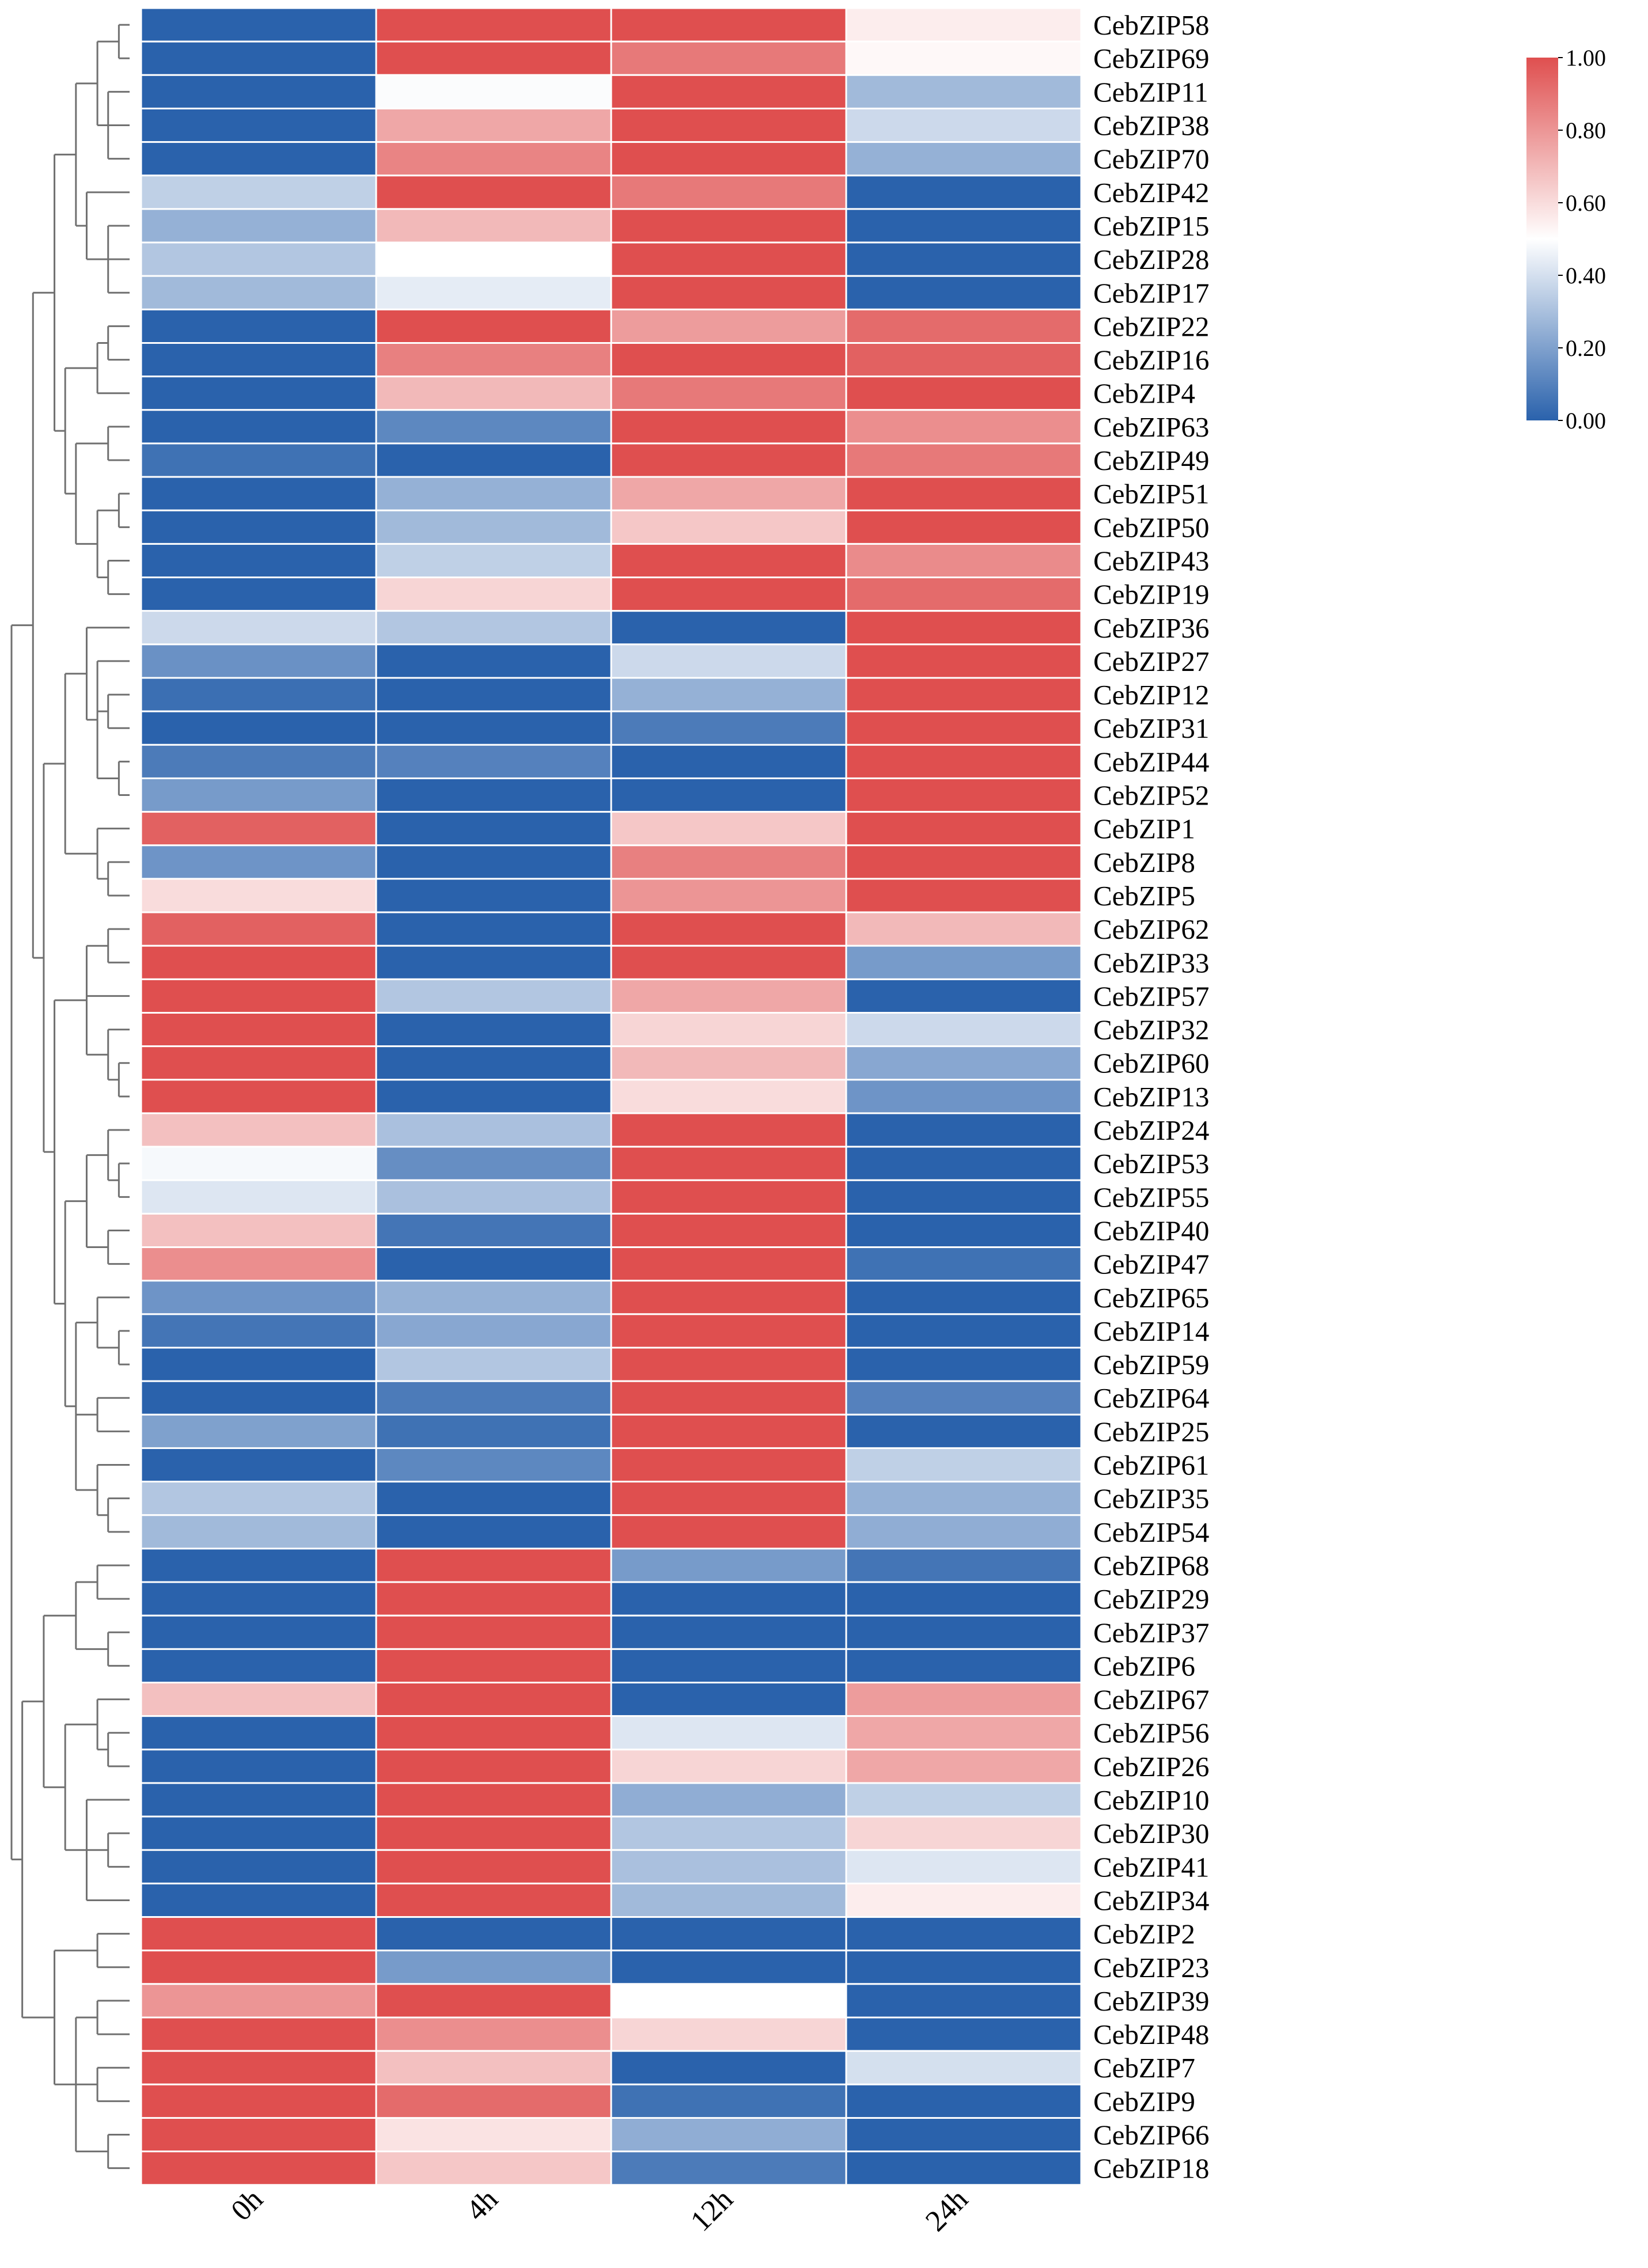 The image size is (1648, 2268). Describe the element at coordinates (1542, 239) in the screenshot. I see `colorbar-gradient` at that location.